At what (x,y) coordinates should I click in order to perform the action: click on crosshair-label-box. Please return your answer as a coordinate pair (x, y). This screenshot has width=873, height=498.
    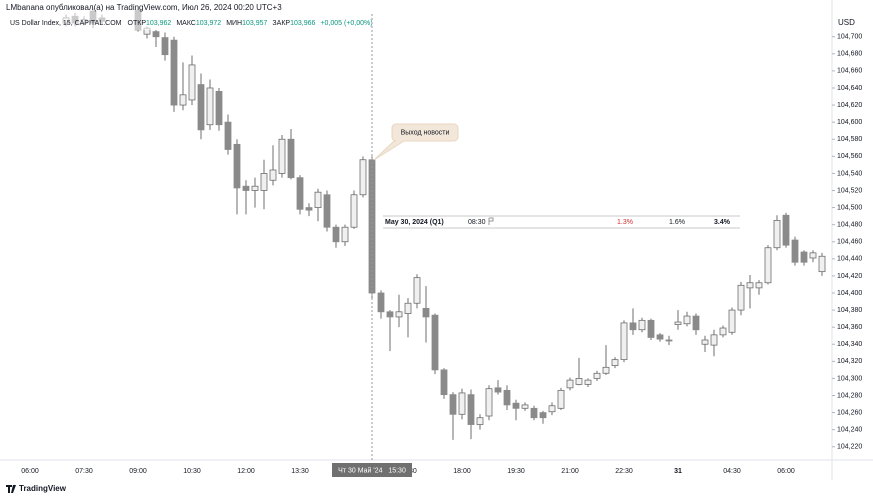
    Looking at the image, I should click on (372, 470).